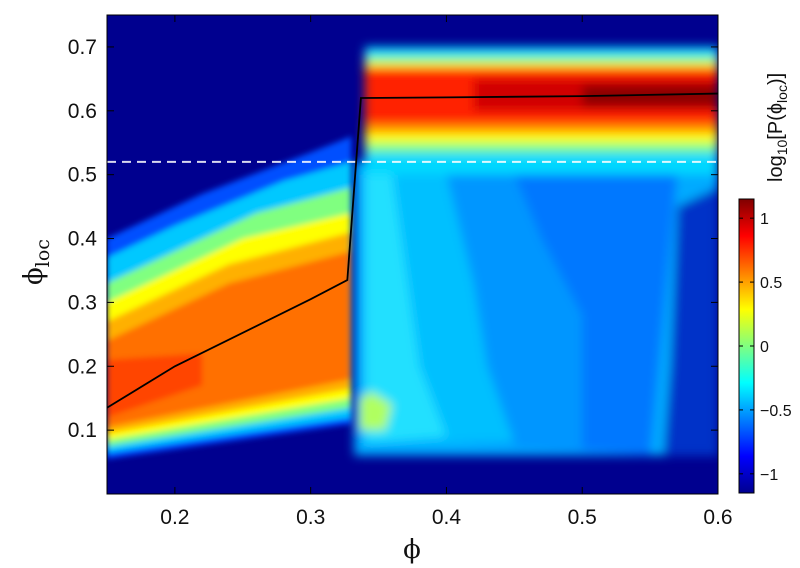  What do you see at coordinates (412, 550) in the screenshot?
I see `x-axis-label: ϕ` at bounding box center [412, 550].